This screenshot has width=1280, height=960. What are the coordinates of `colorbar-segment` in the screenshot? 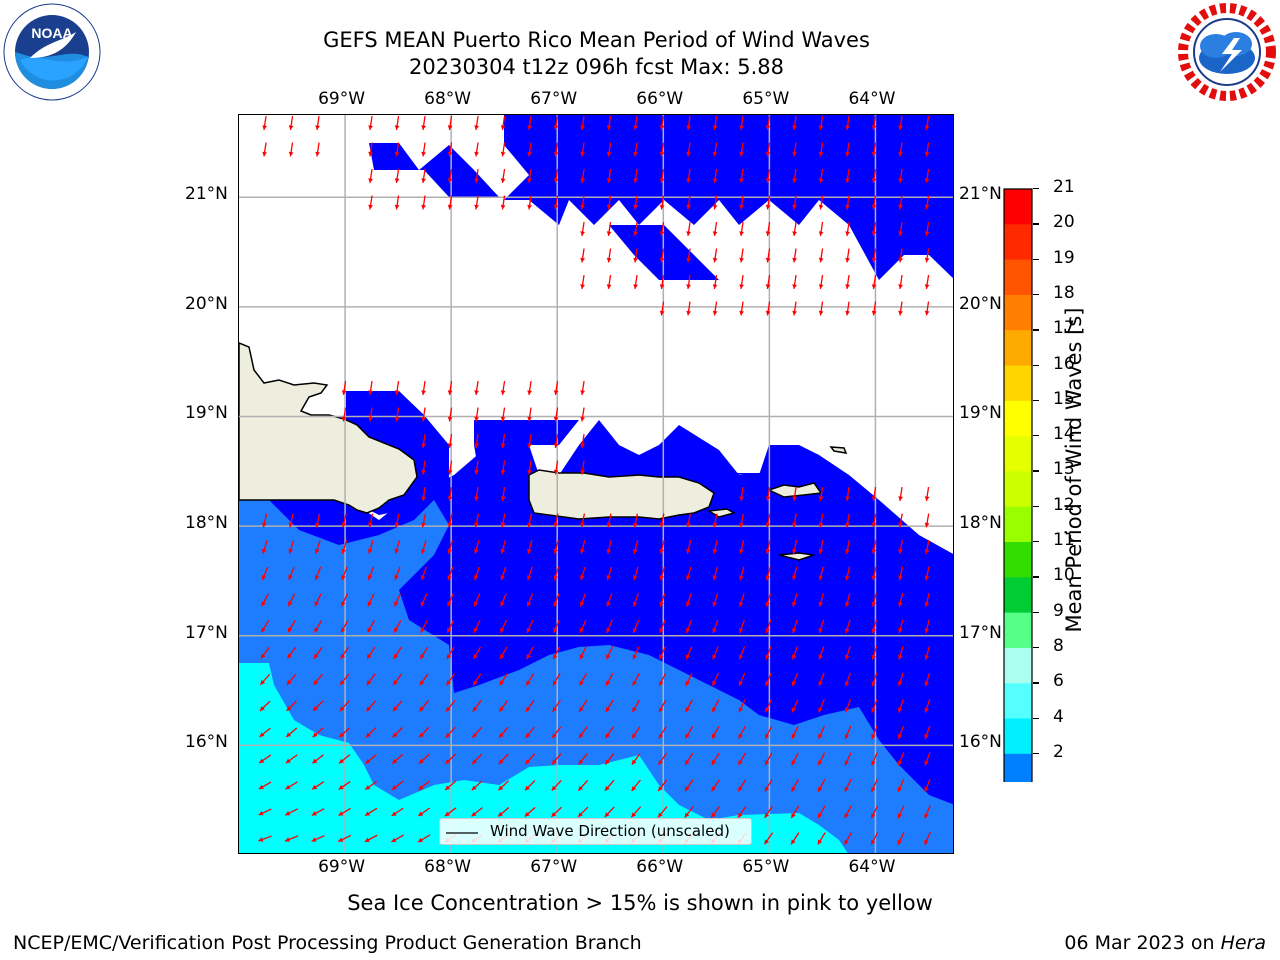 It's located at (1018, 277).